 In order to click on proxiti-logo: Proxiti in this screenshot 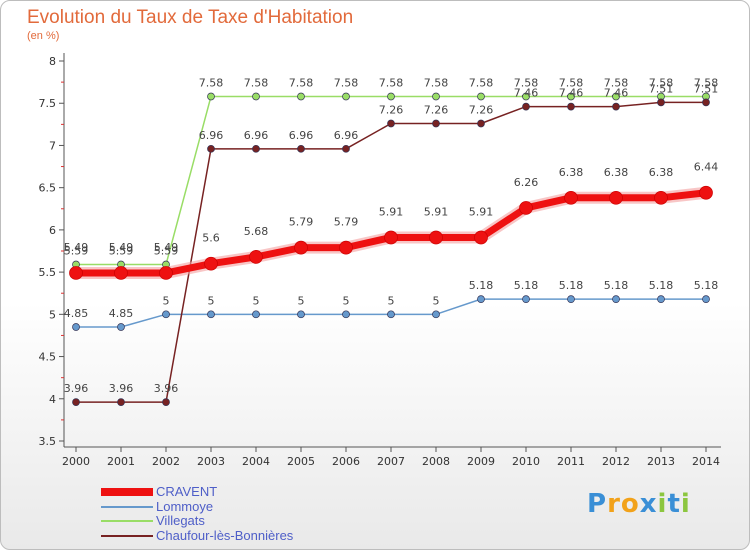, I will do `click(639, 504)`.